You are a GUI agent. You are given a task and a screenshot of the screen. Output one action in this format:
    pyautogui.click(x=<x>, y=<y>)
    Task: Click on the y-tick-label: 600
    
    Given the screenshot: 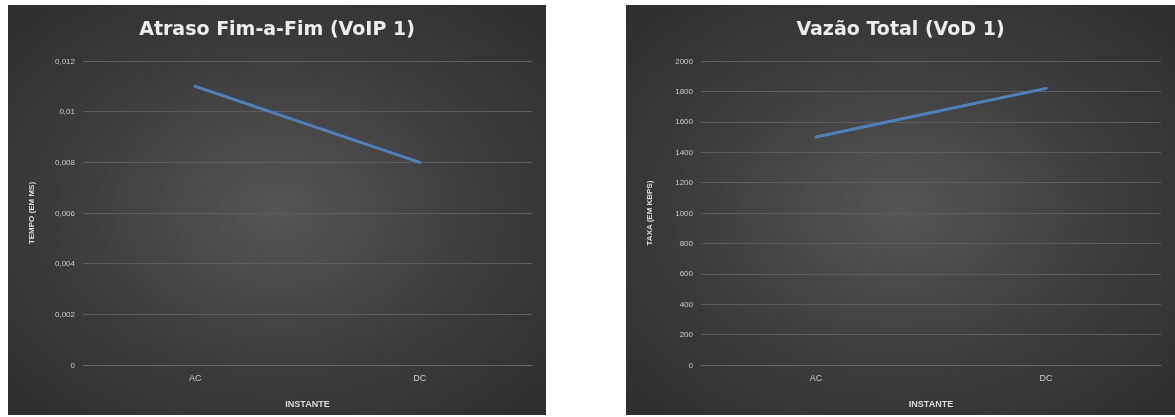 What is the action you would take?
    pyautogui.click(x=686, y=274)
    